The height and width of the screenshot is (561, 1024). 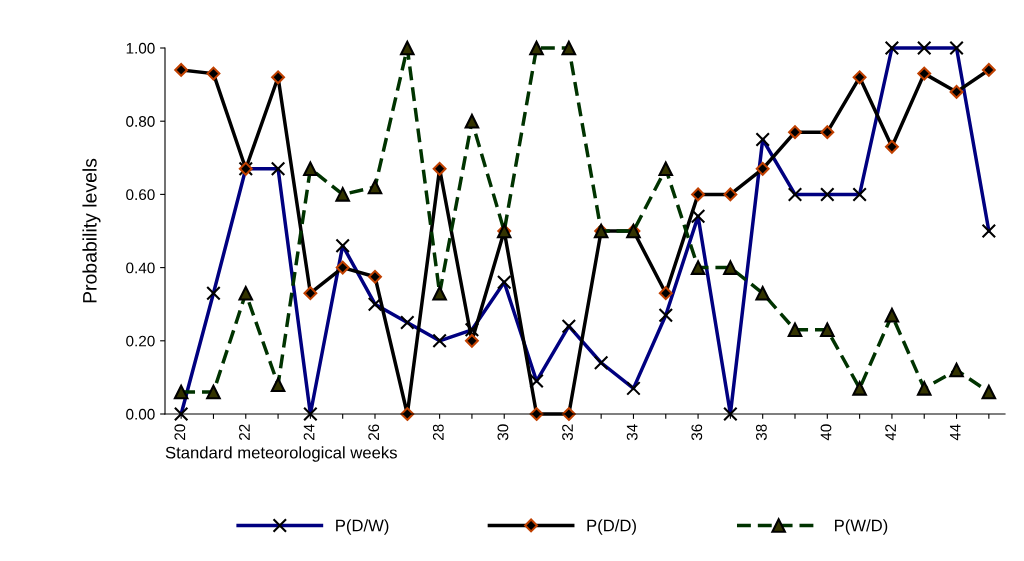 I want to click on x-tick-label: 26, so click(x=374, y=432).